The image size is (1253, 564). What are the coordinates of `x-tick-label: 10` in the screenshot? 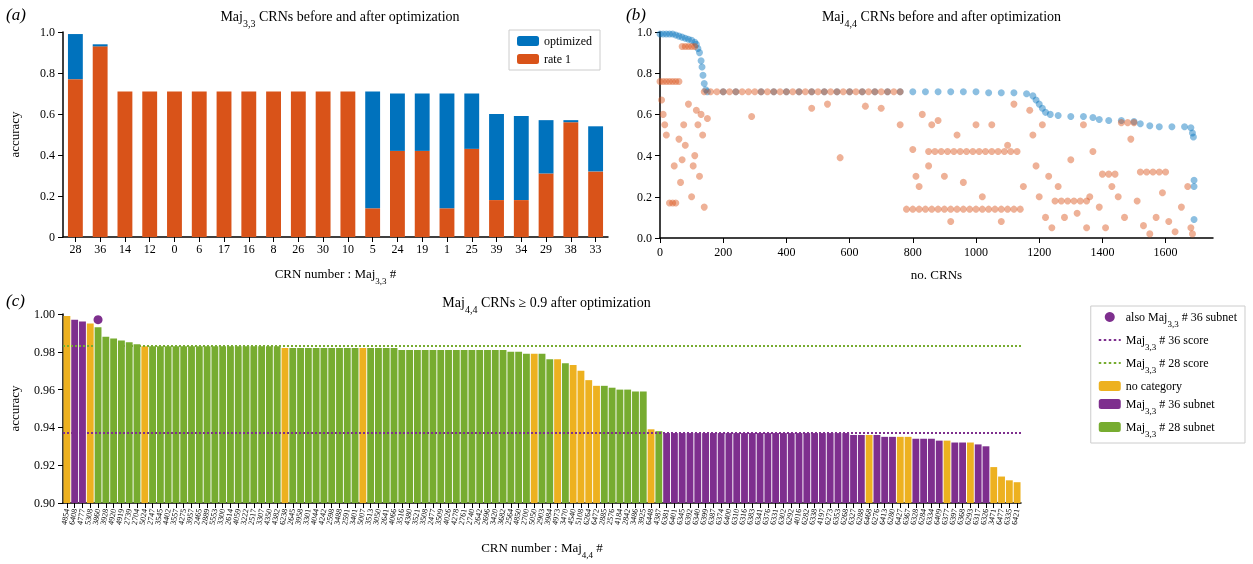 It's located at (347, 249).